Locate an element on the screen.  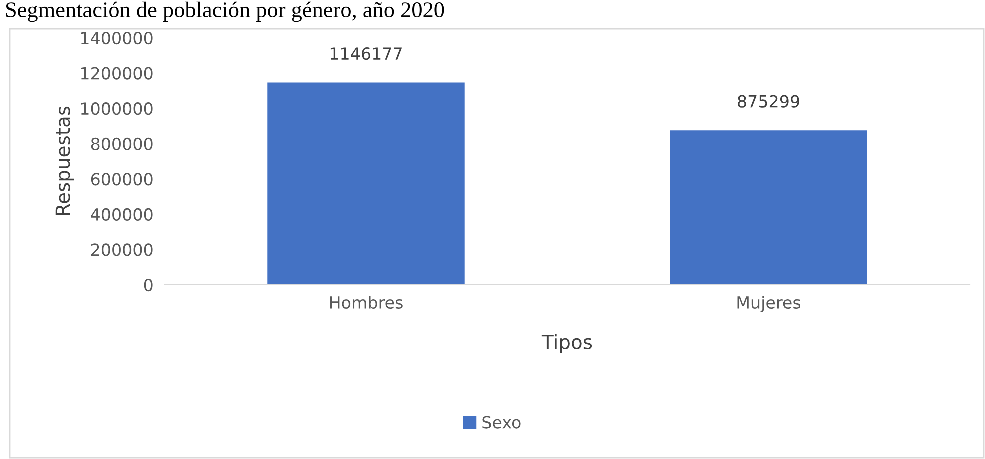
legend-label: Sexo is located at coordinates (501, 422).